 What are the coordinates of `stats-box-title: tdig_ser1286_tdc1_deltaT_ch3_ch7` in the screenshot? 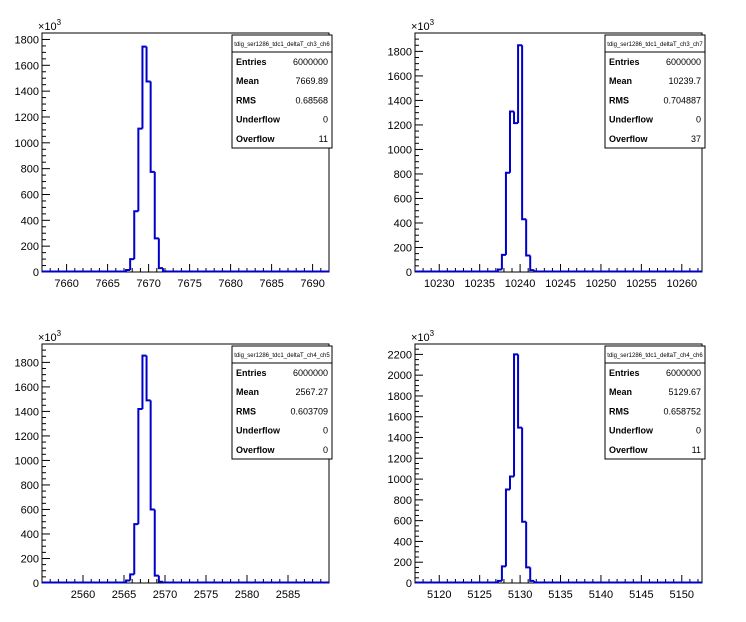 It's located at (655, 45).